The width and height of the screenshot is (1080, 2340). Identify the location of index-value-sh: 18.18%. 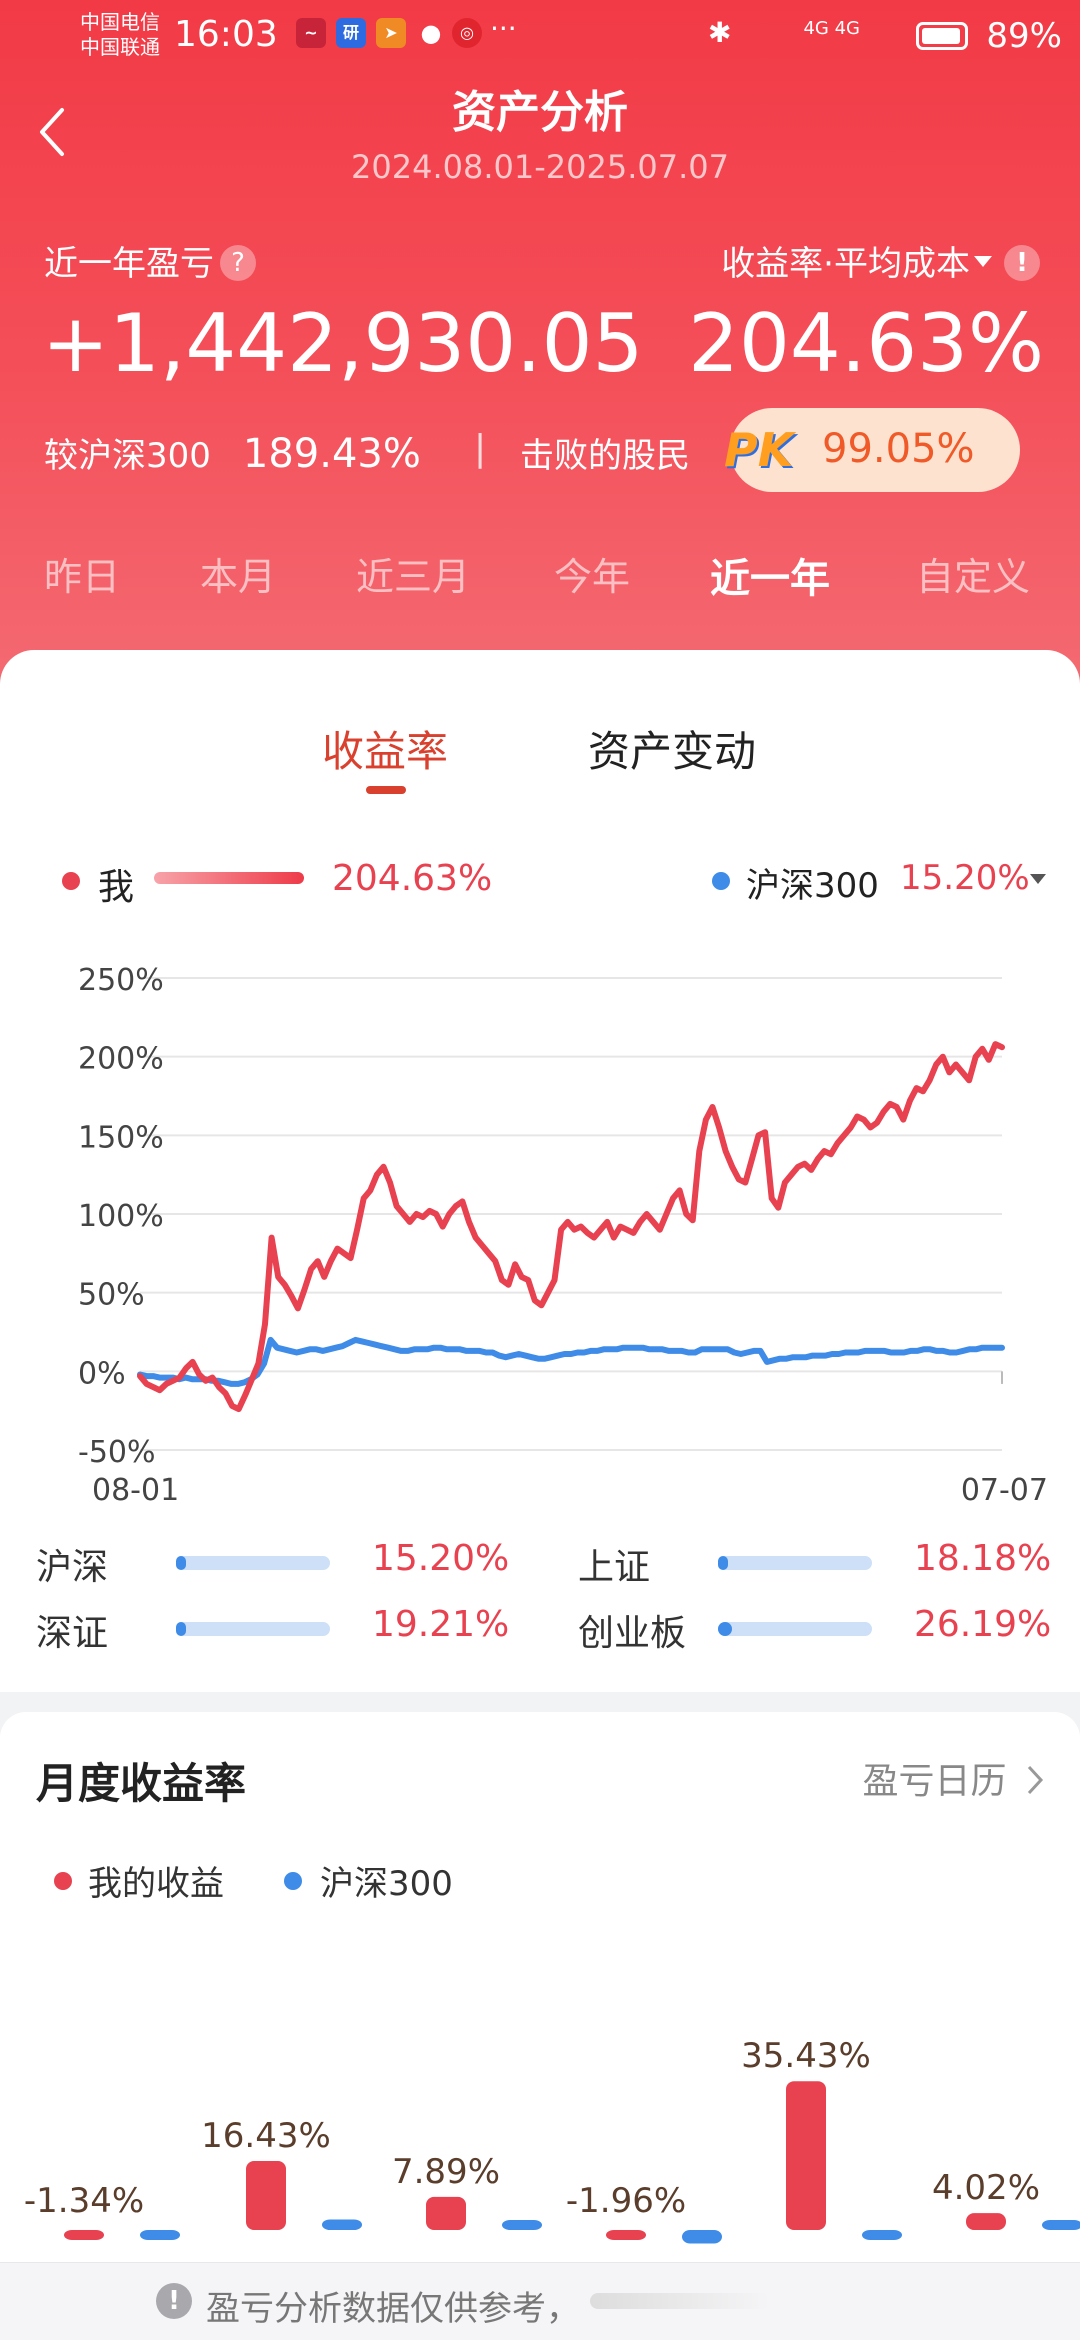
(983, 1558).